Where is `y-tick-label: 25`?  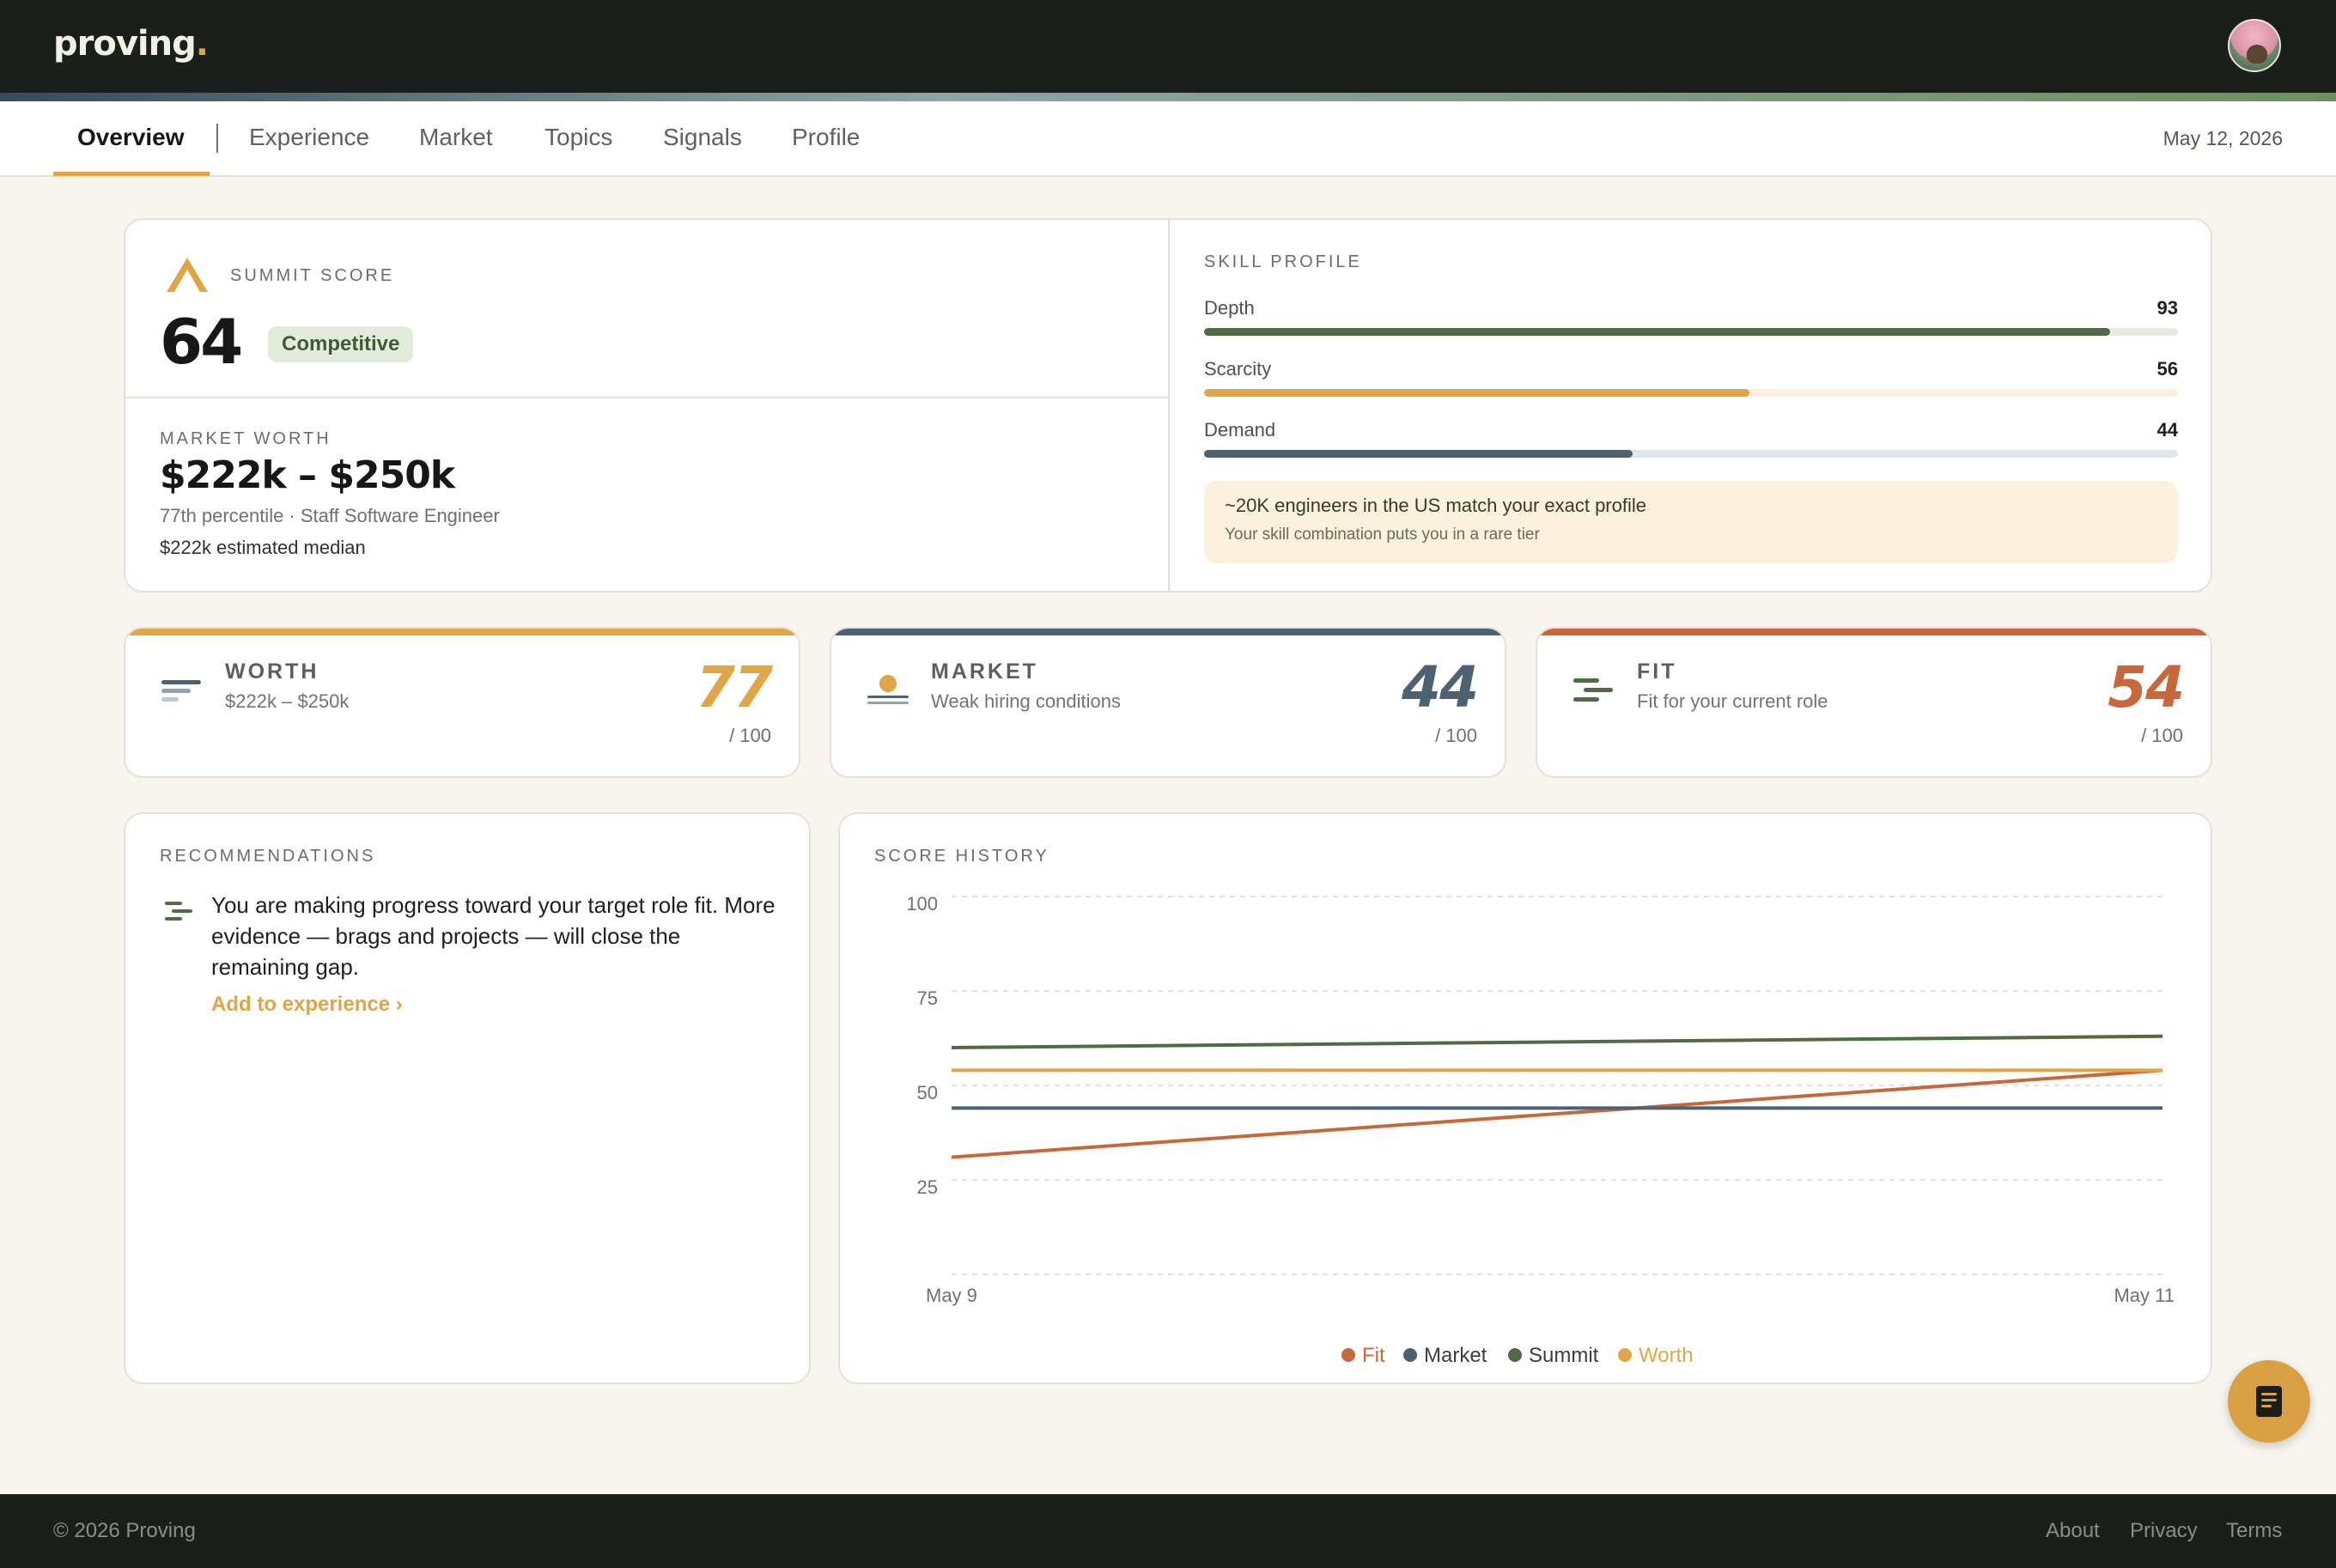
y-tick-label: 25 is located at coordinates (927, 1187).